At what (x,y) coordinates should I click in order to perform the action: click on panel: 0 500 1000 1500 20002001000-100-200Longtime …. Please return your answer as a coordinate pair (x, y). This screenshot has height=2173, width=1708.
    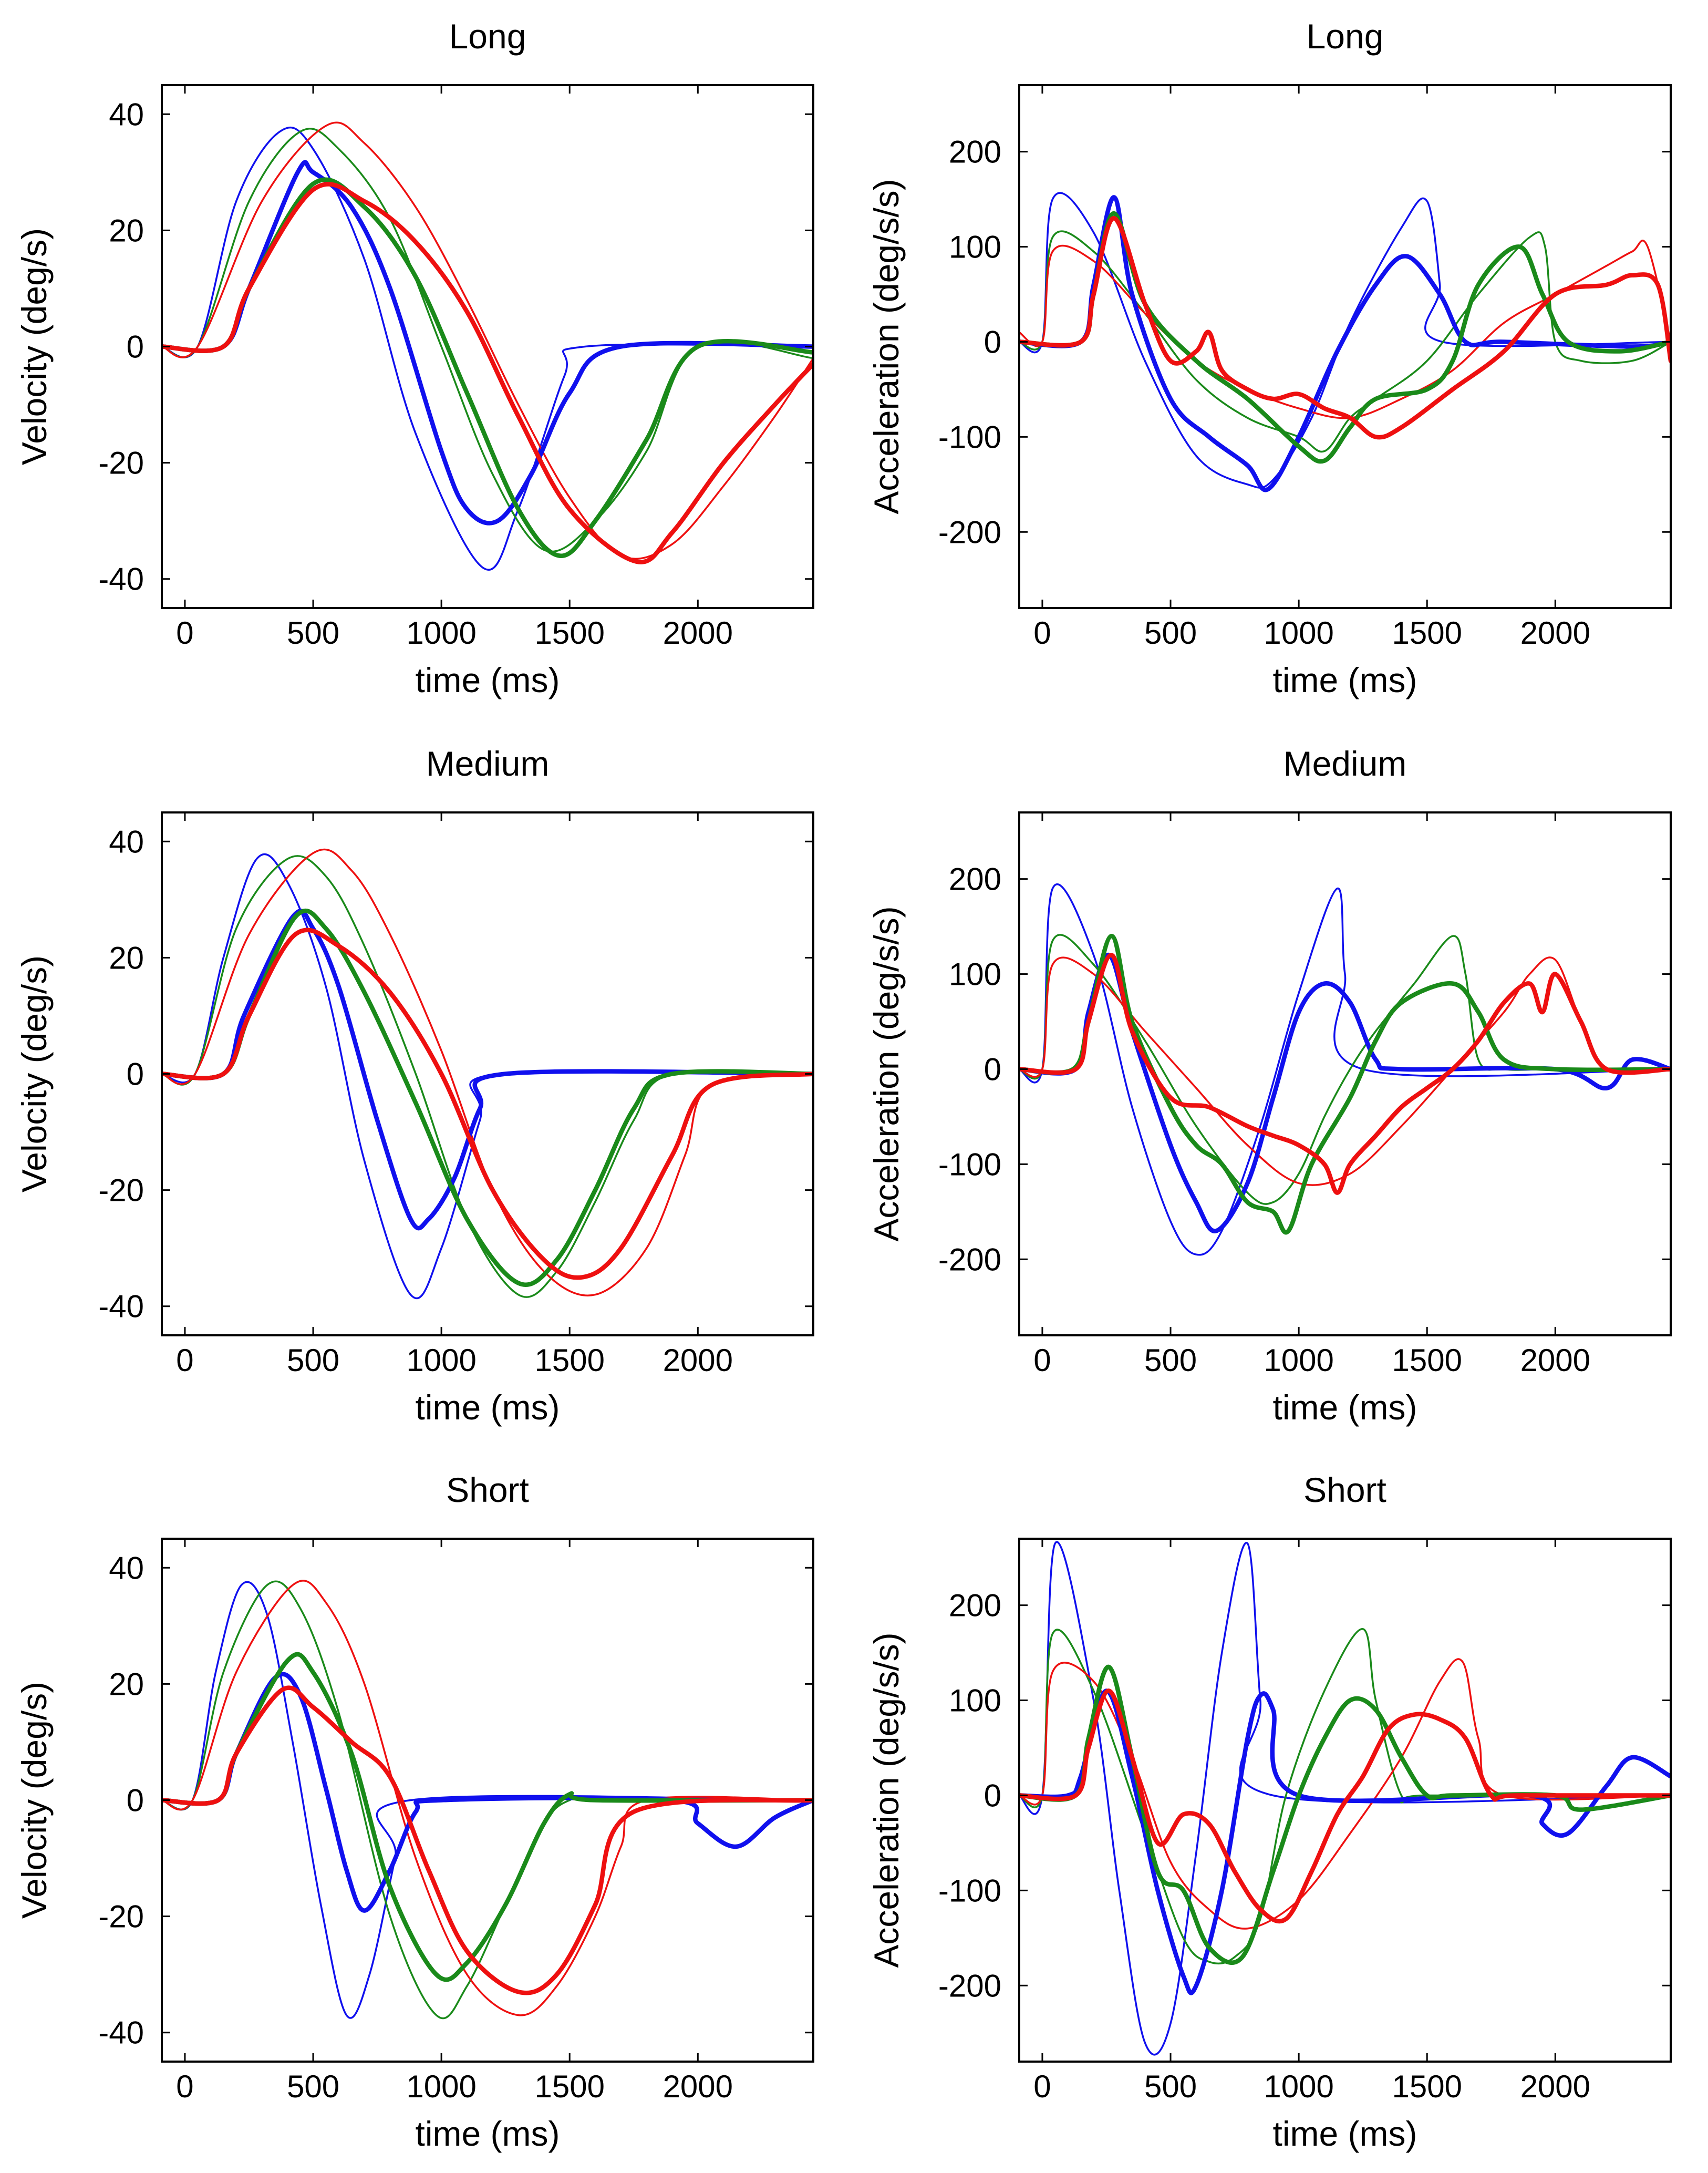
    Looking at the image, I should click on (1269, 358).